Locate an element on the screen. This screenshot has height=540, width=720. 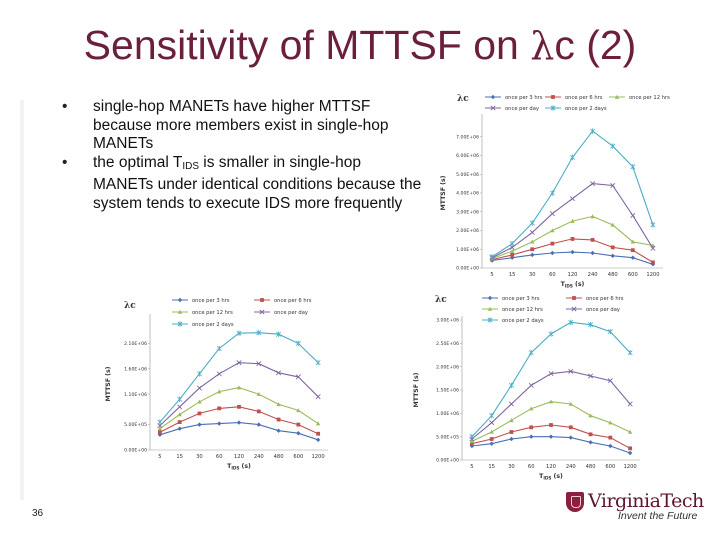
y-tick-label: 1.60E+06 is located at coordinates (135, 369).